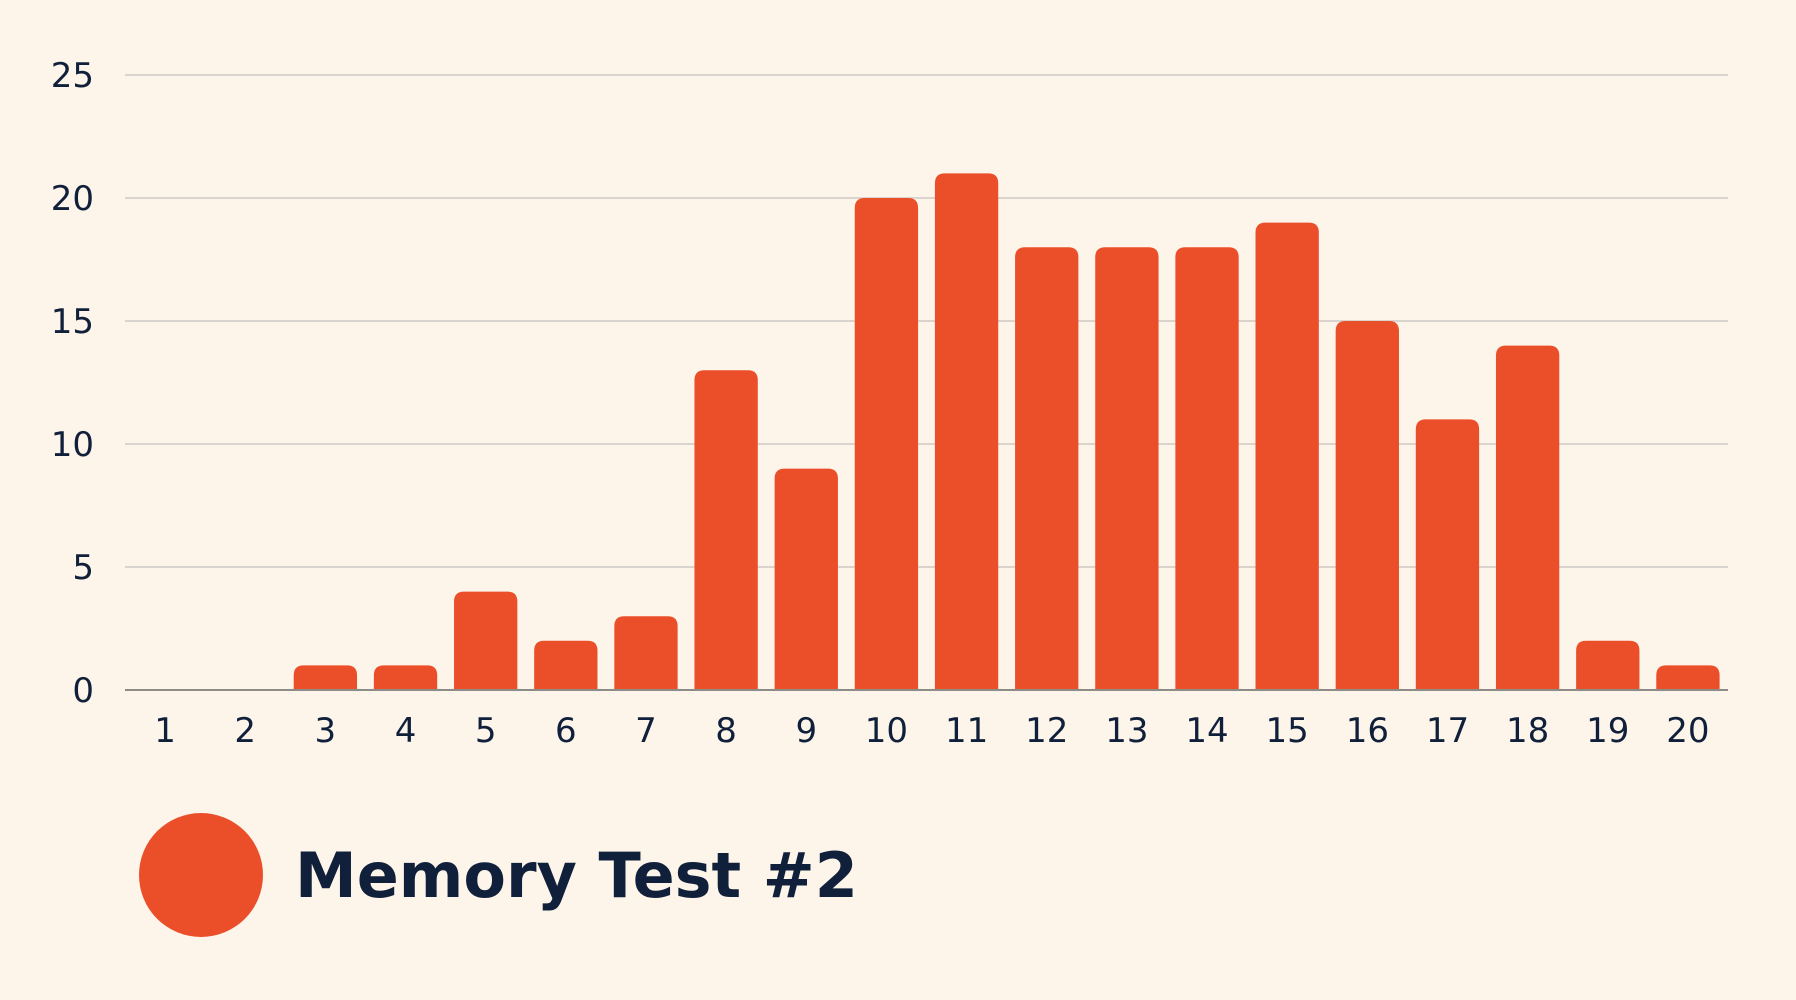  Describe the element at coordinates (165, 731) in the screenshot. I see `x-tick-label: 1` at that location.